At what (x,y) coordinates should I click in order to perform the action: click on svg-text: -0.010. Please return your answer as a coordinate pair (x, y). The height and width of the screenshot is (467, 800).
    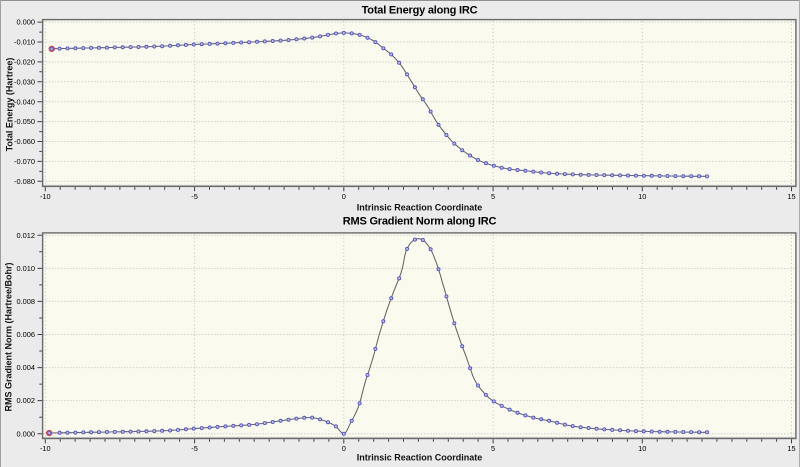
    Looking at the image, I should click on (24, 42).